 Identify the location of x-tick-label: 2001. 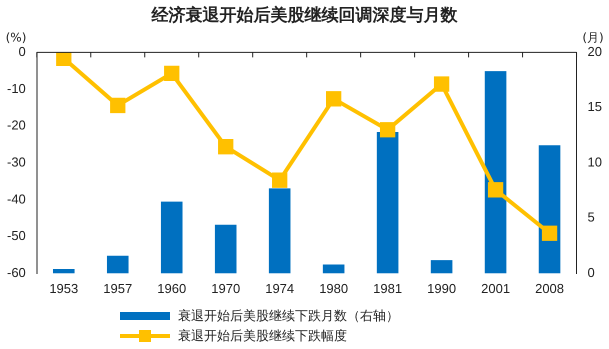
(495, 288).